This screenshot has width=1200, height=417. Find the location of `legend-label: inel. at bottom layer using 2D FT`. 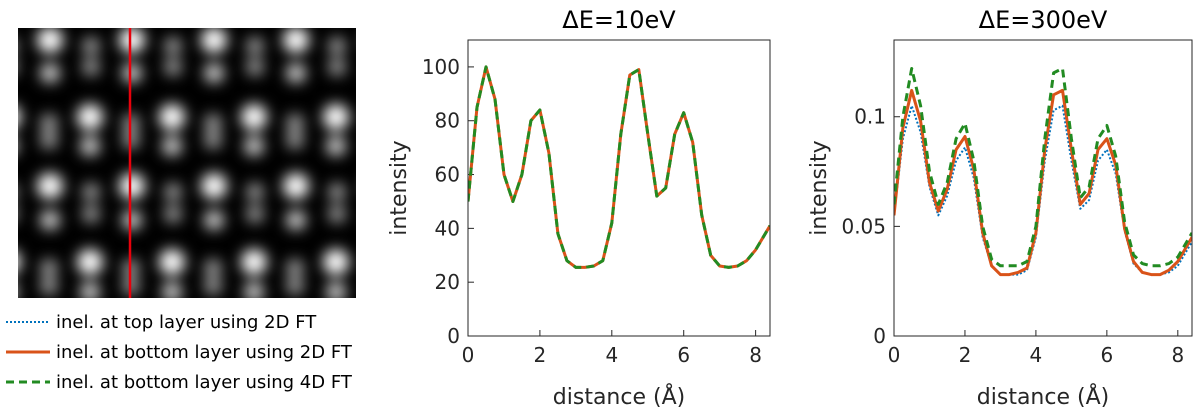

legend-label: inel. at bottom layer using 2D FT is located at coordinates (204, 352).